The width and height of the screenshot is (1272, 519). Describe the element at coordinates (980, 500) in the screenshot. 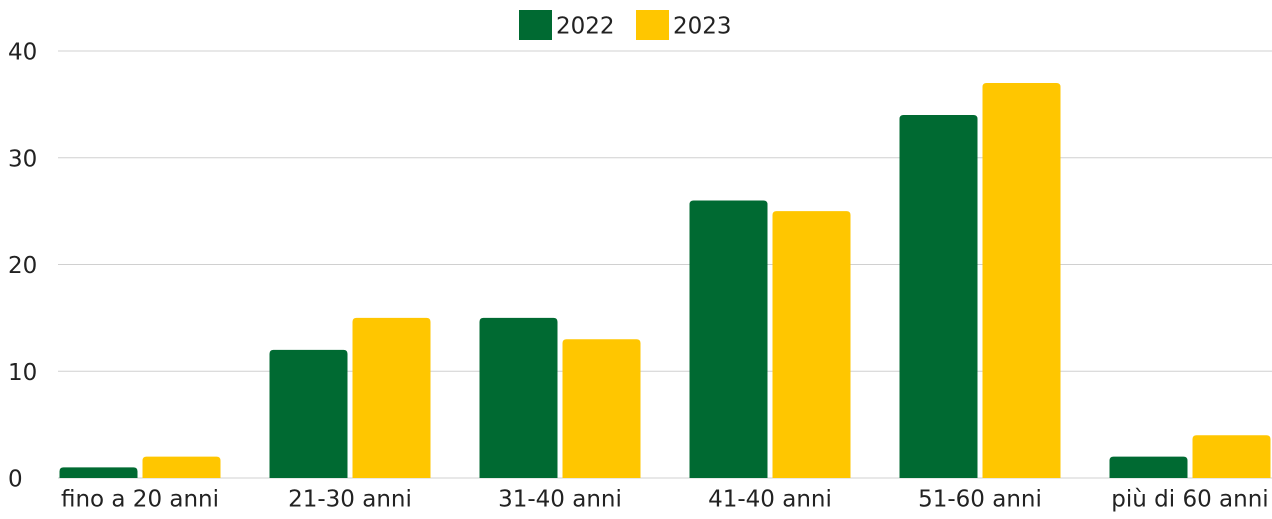

I see `x-tick-label: 51-60 anni` at that location.